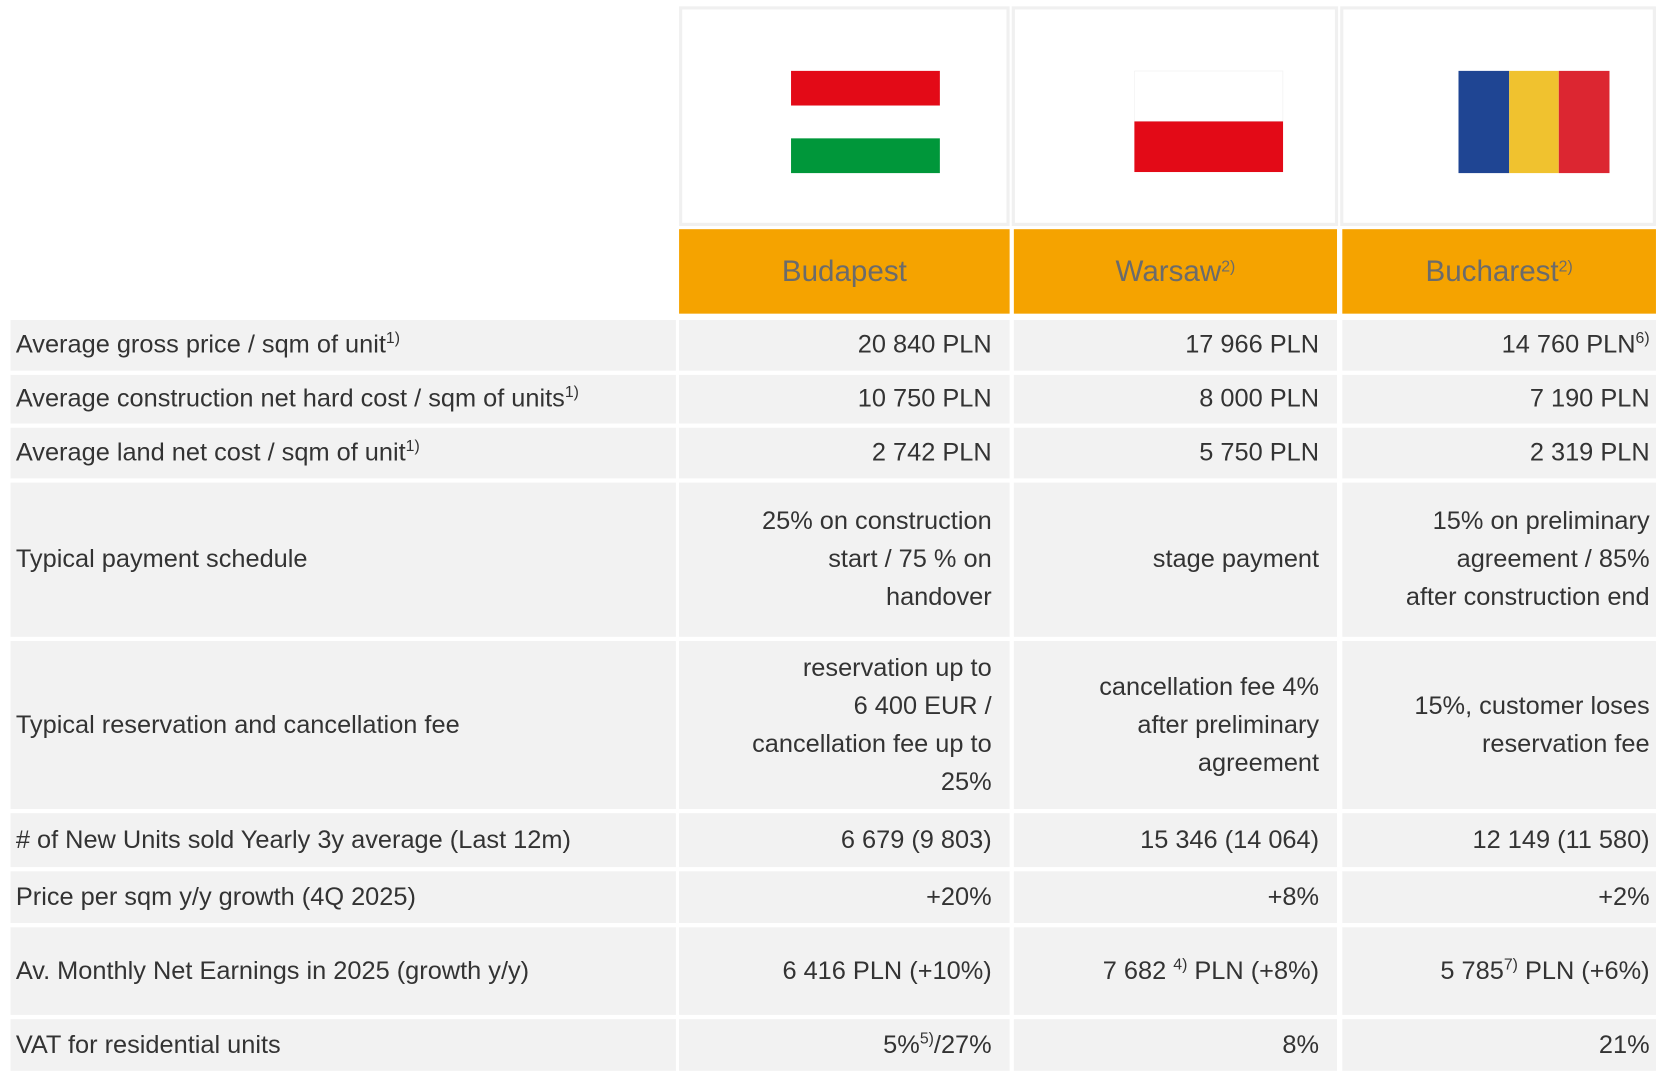 The height and width of the screenshot is (1071, 1656). I want to click on value-cell: 15%, customer loses reservation fee, so click(1499, 725).